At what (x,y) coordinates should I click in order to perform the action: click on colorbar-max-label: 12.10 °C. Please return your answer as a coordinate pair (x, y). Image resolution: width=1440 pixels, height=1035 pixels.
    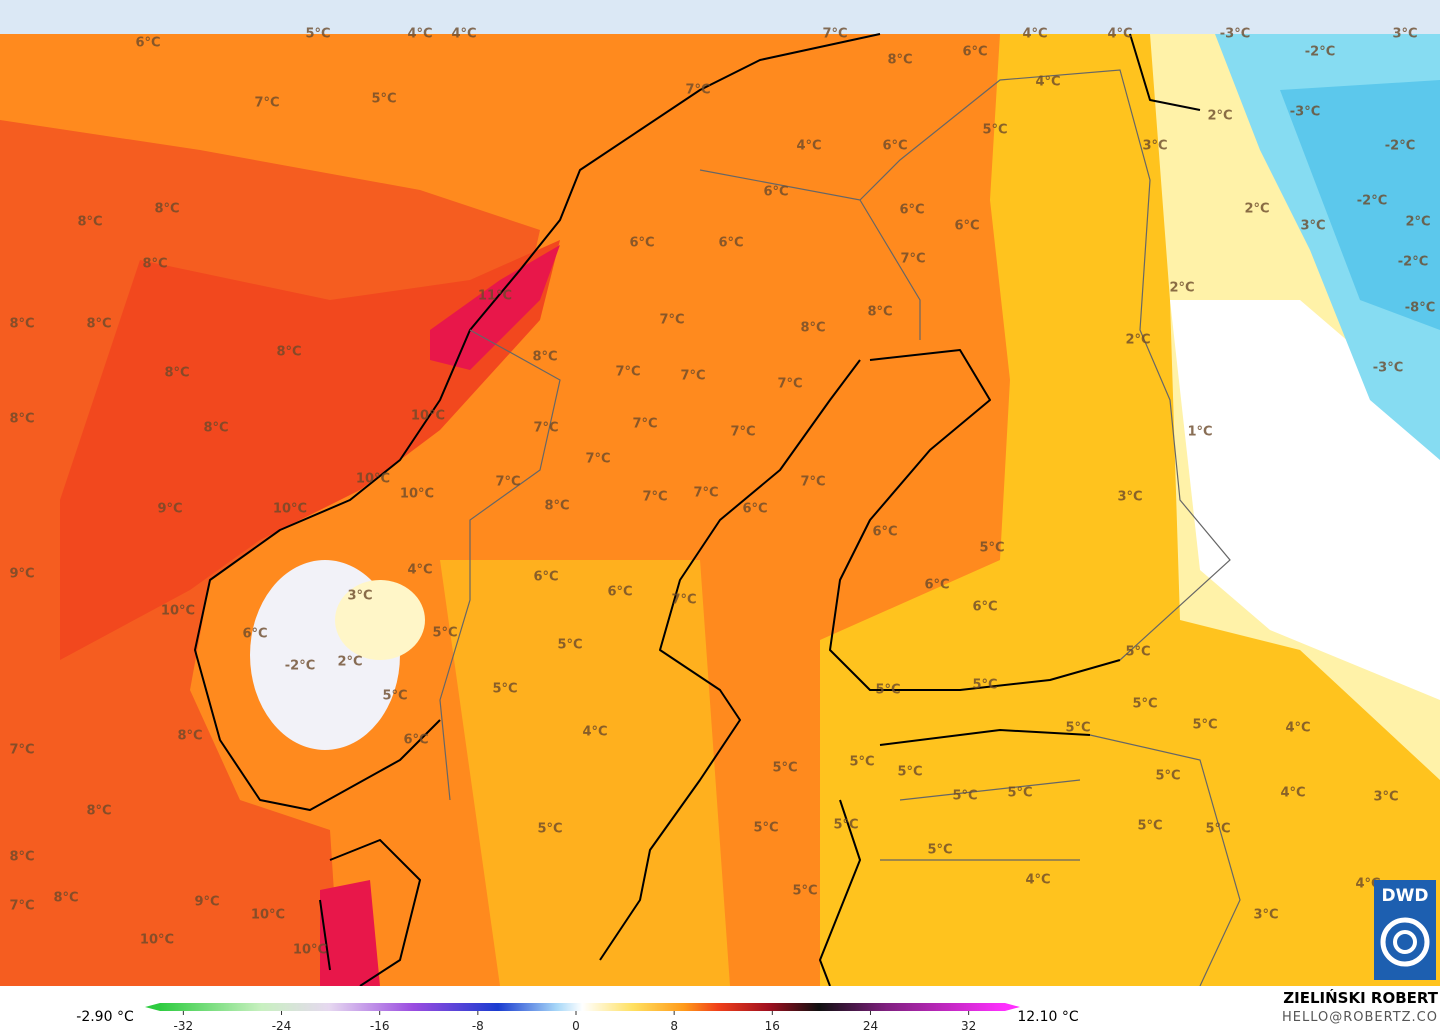
    Looking at the image, I should click on (1048, 1017).